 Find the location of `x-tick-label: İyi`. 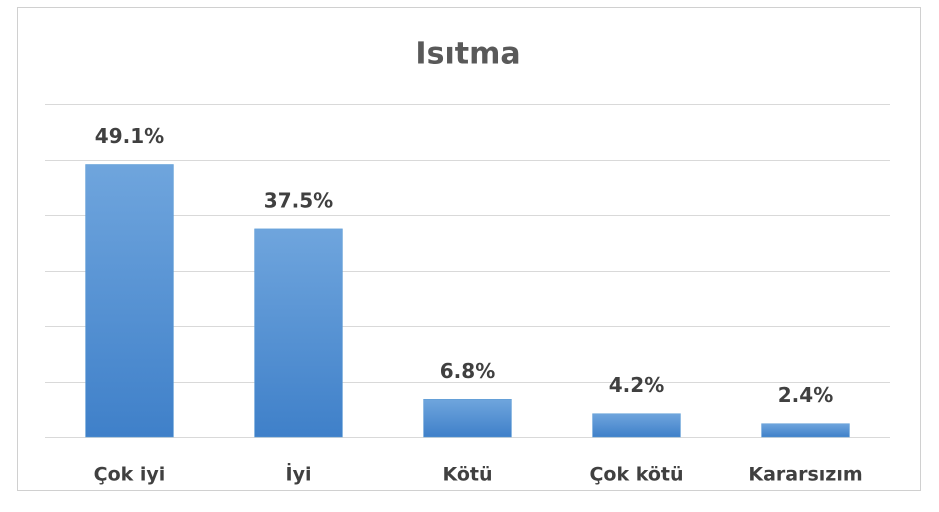

x-tick-label: İyi is located at coordinates (299, 474).